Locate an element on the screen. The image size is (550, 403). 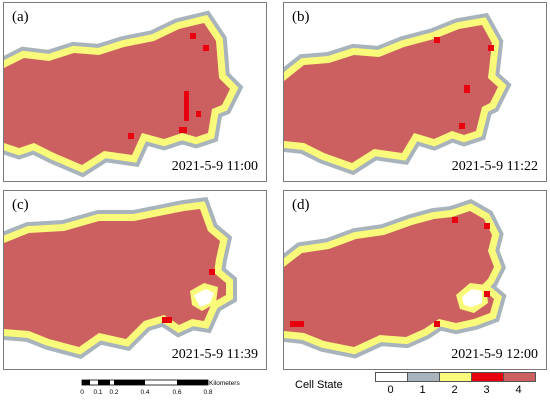
scale-tick: 0.8 is located at coordinates (208, 392).